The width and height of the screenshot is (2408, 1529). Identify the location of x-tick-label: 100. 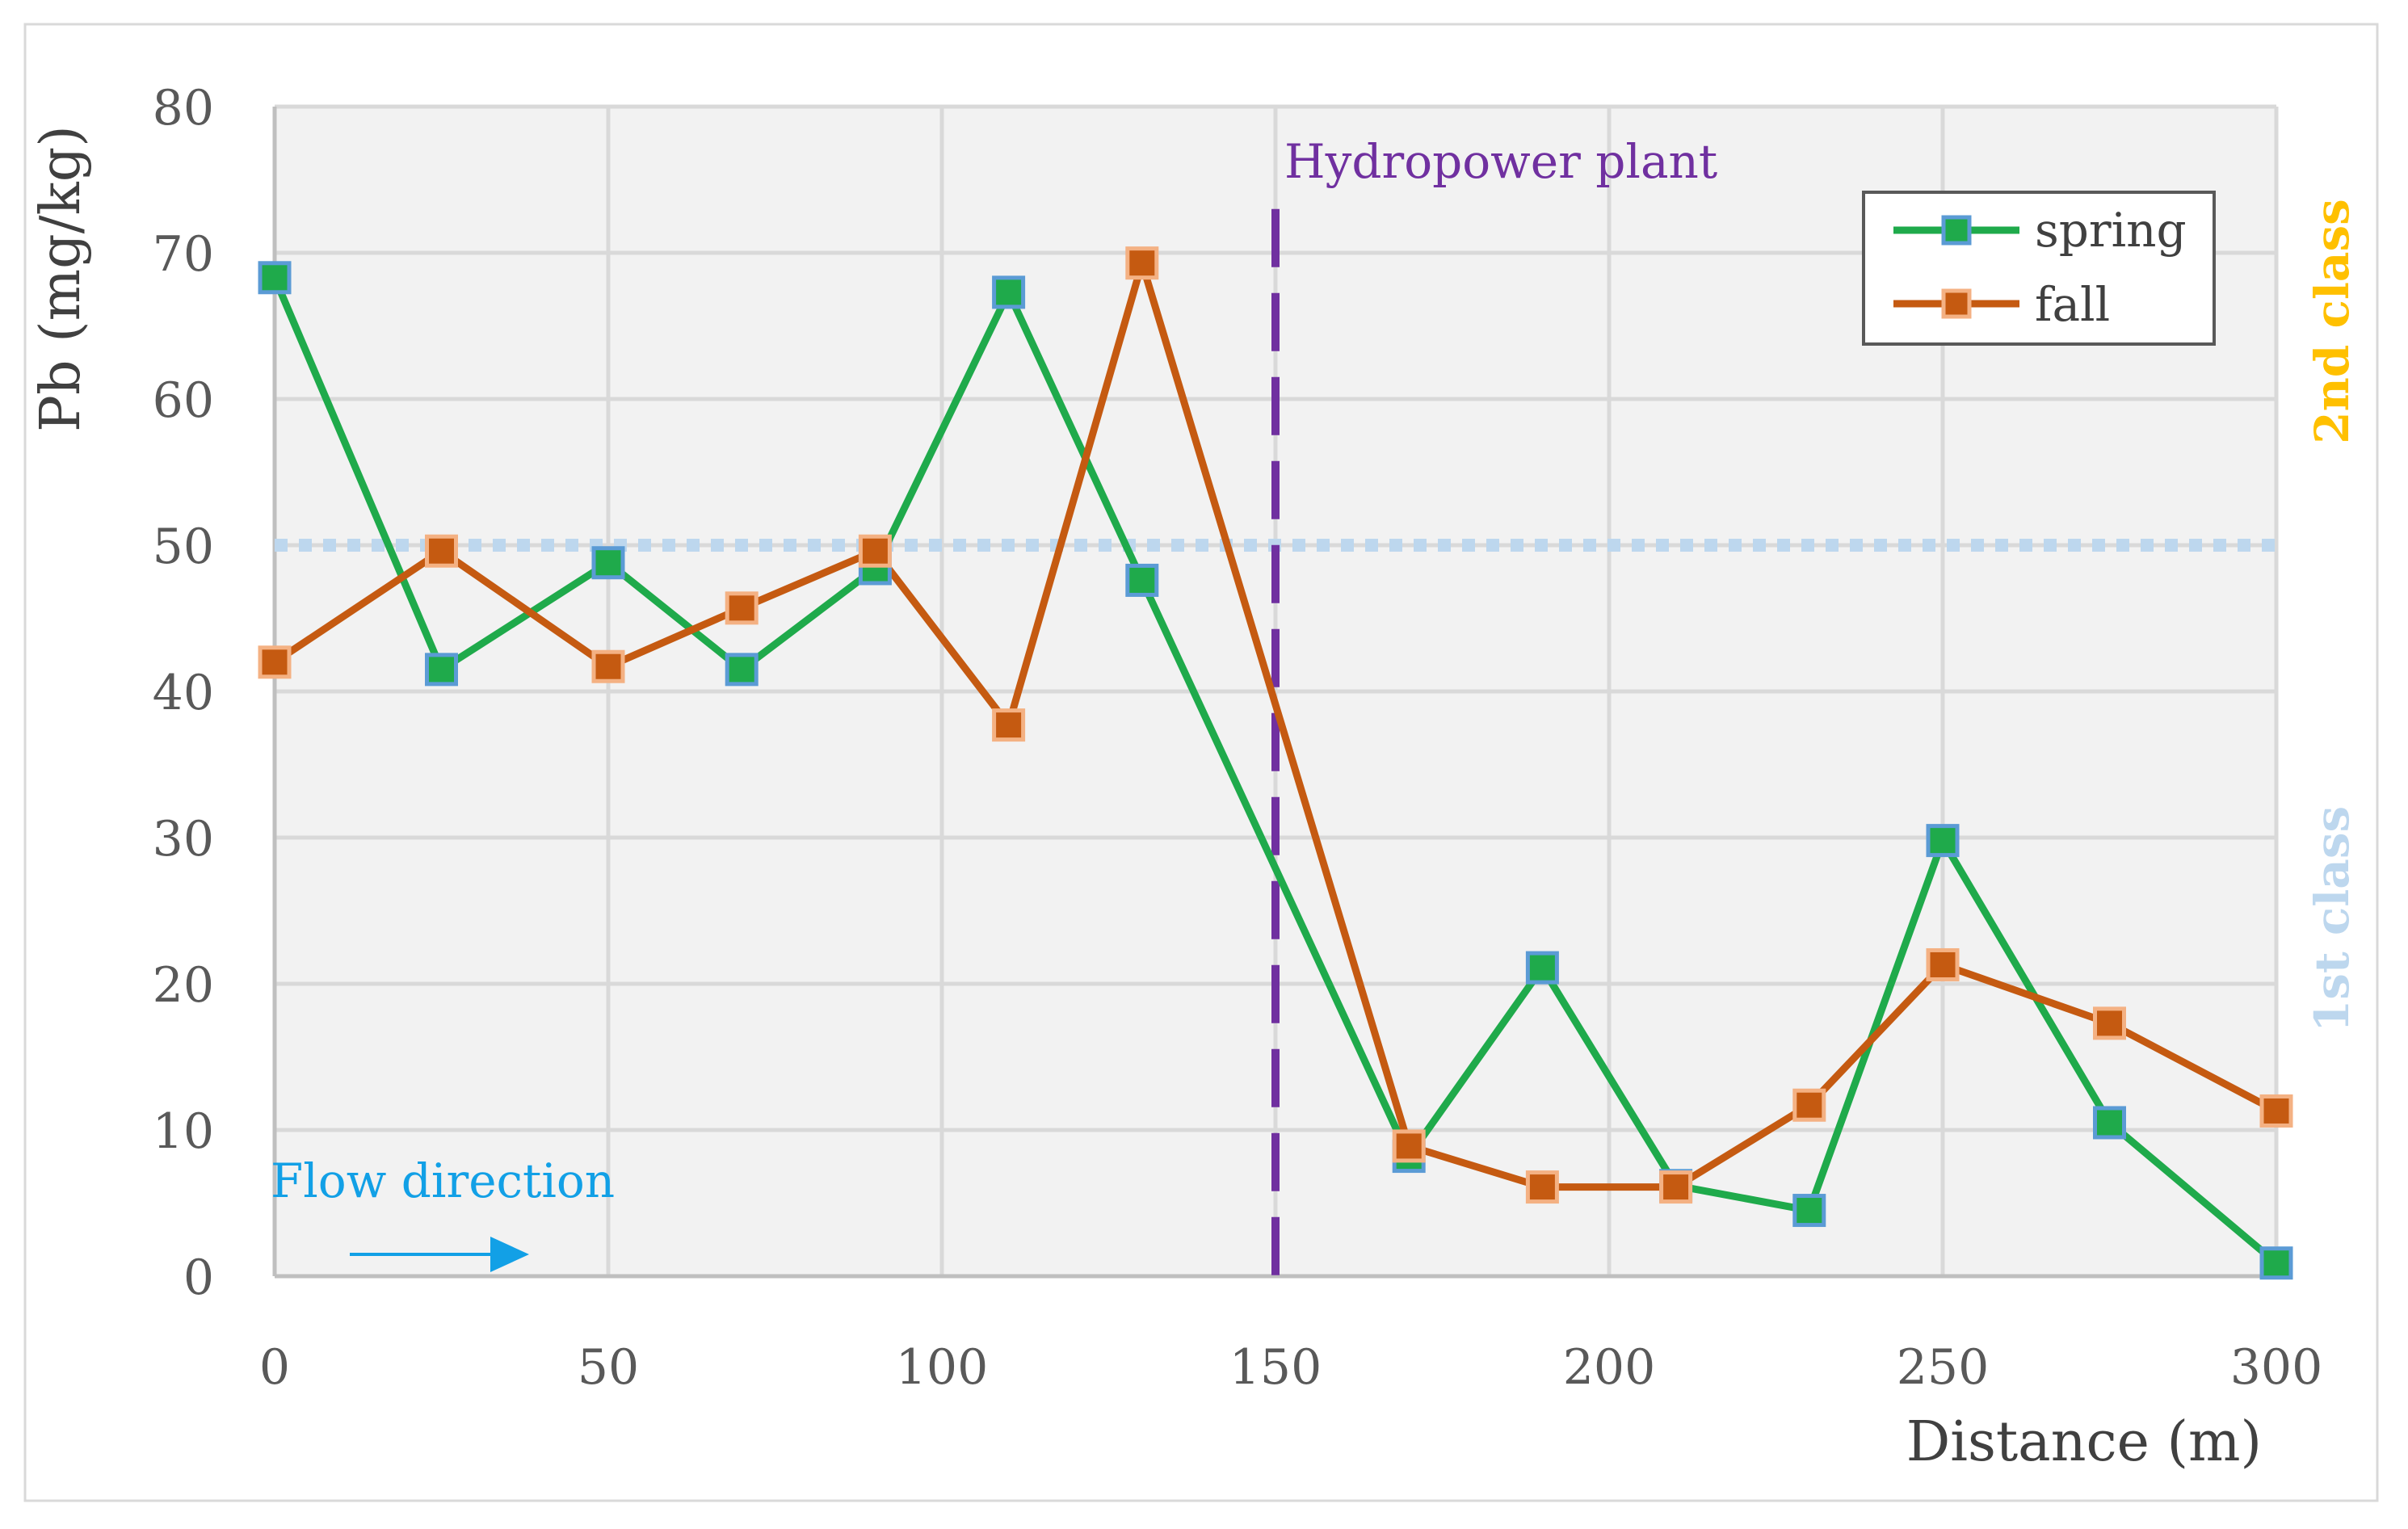
(942, 1367).